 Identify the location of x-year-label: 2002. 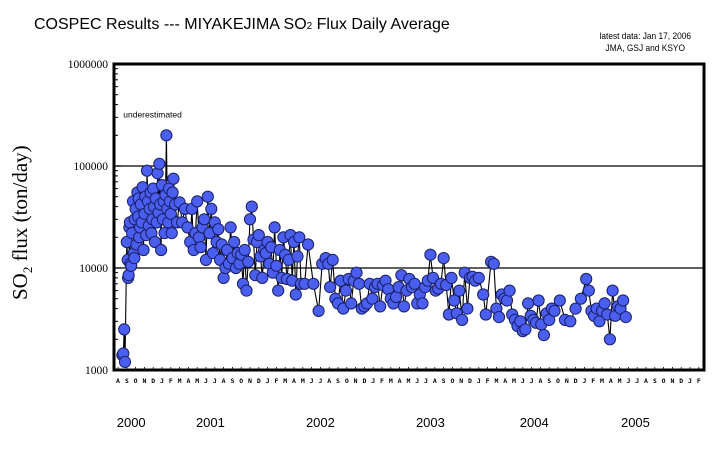
(320, 422).